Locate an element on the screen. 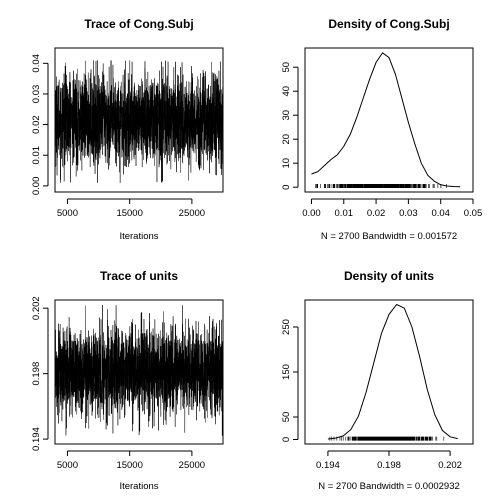 The image size is (504, 504). y-tick-label: 40 is located at coordinates (286, 91).